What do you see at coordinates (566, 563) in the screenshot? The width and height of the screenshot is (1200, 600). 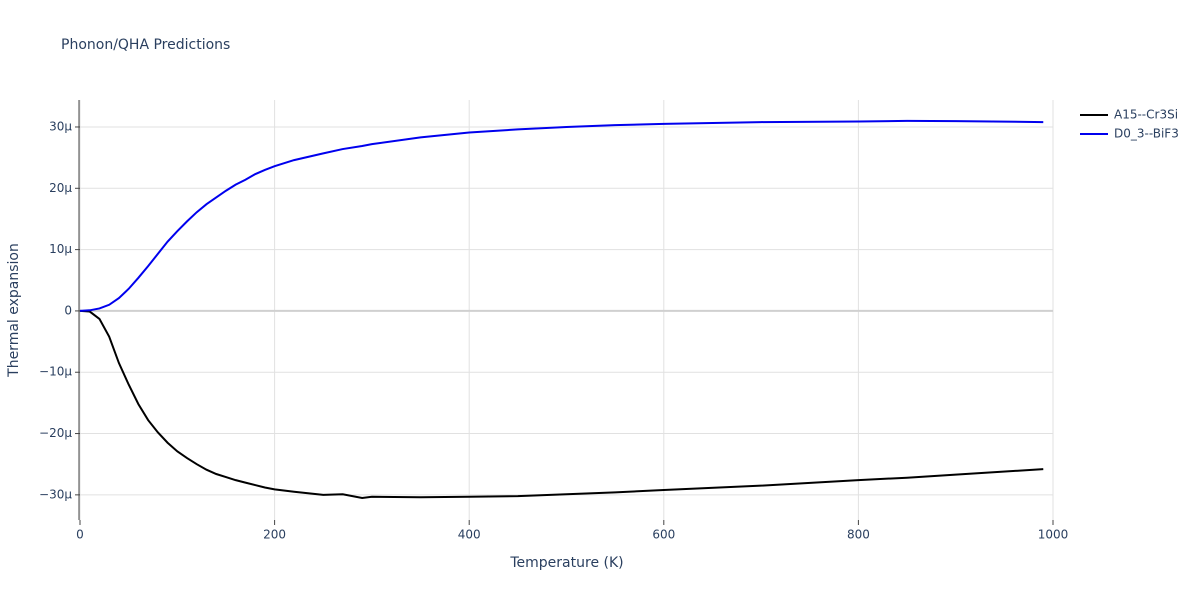 I see `x-axis-title: Temperature (K)` at bounding box center [566, 563].